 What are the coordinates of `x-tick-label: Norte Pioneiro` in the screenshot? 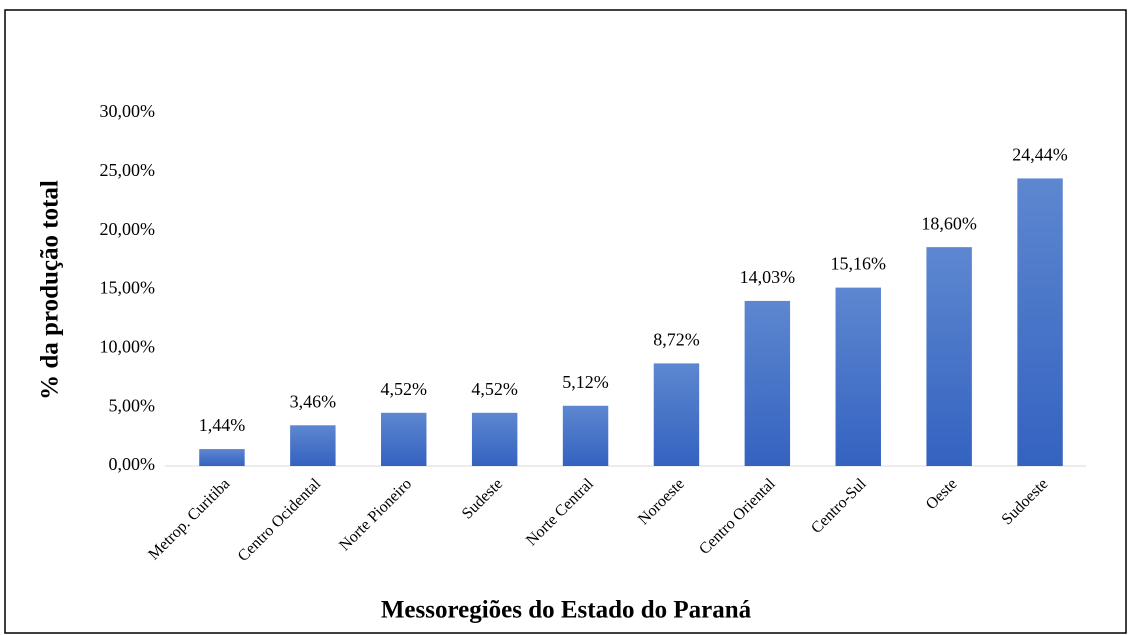 It's located at (375, 514).